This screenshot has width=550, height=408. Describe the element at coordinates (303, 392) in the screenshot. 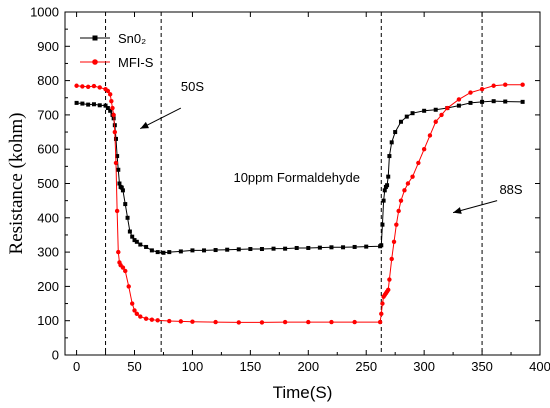

I see `x-axis-title: Time(S)` at that location.